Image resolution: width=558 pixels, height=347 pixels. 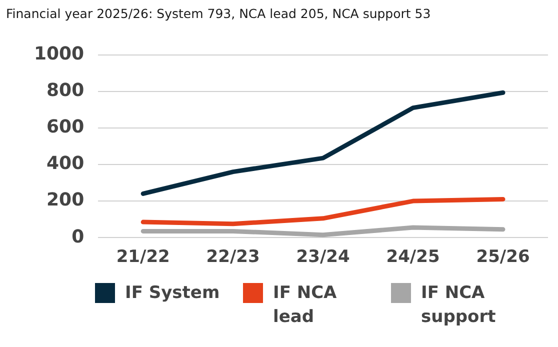 I want to click on legend-label: IF NCA lead, so click(x=305, y=305).